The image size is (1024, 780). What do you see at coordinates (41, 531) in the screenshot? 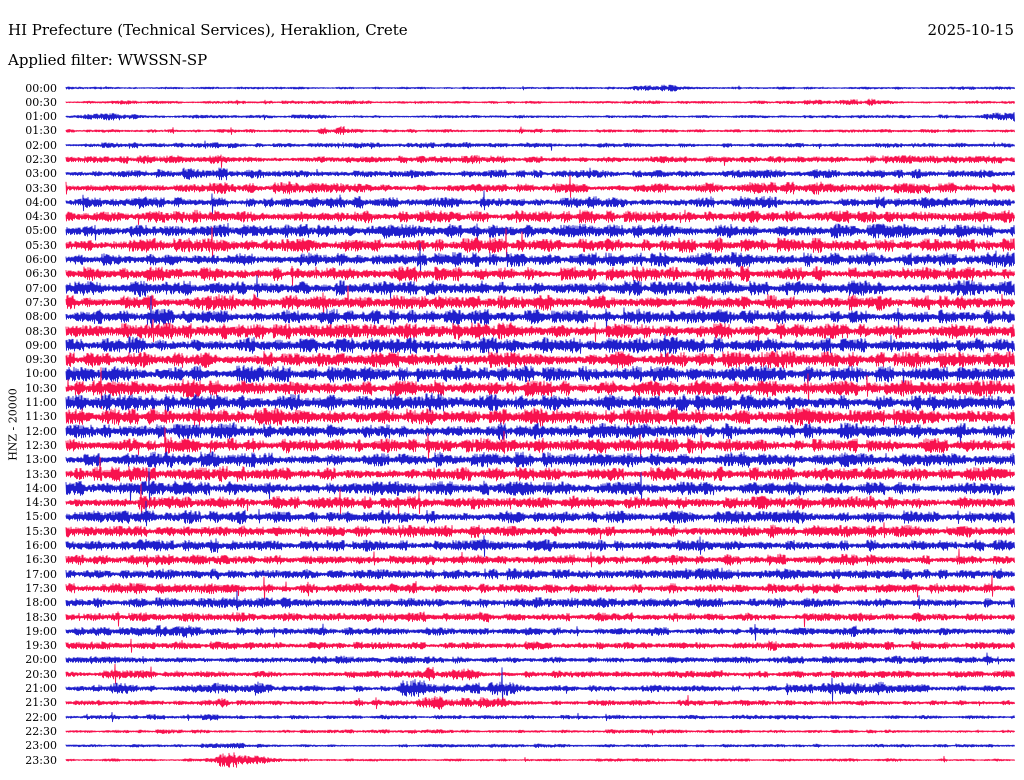
I see `time-label-1530: 15:30` at bounding box center [41, 531].